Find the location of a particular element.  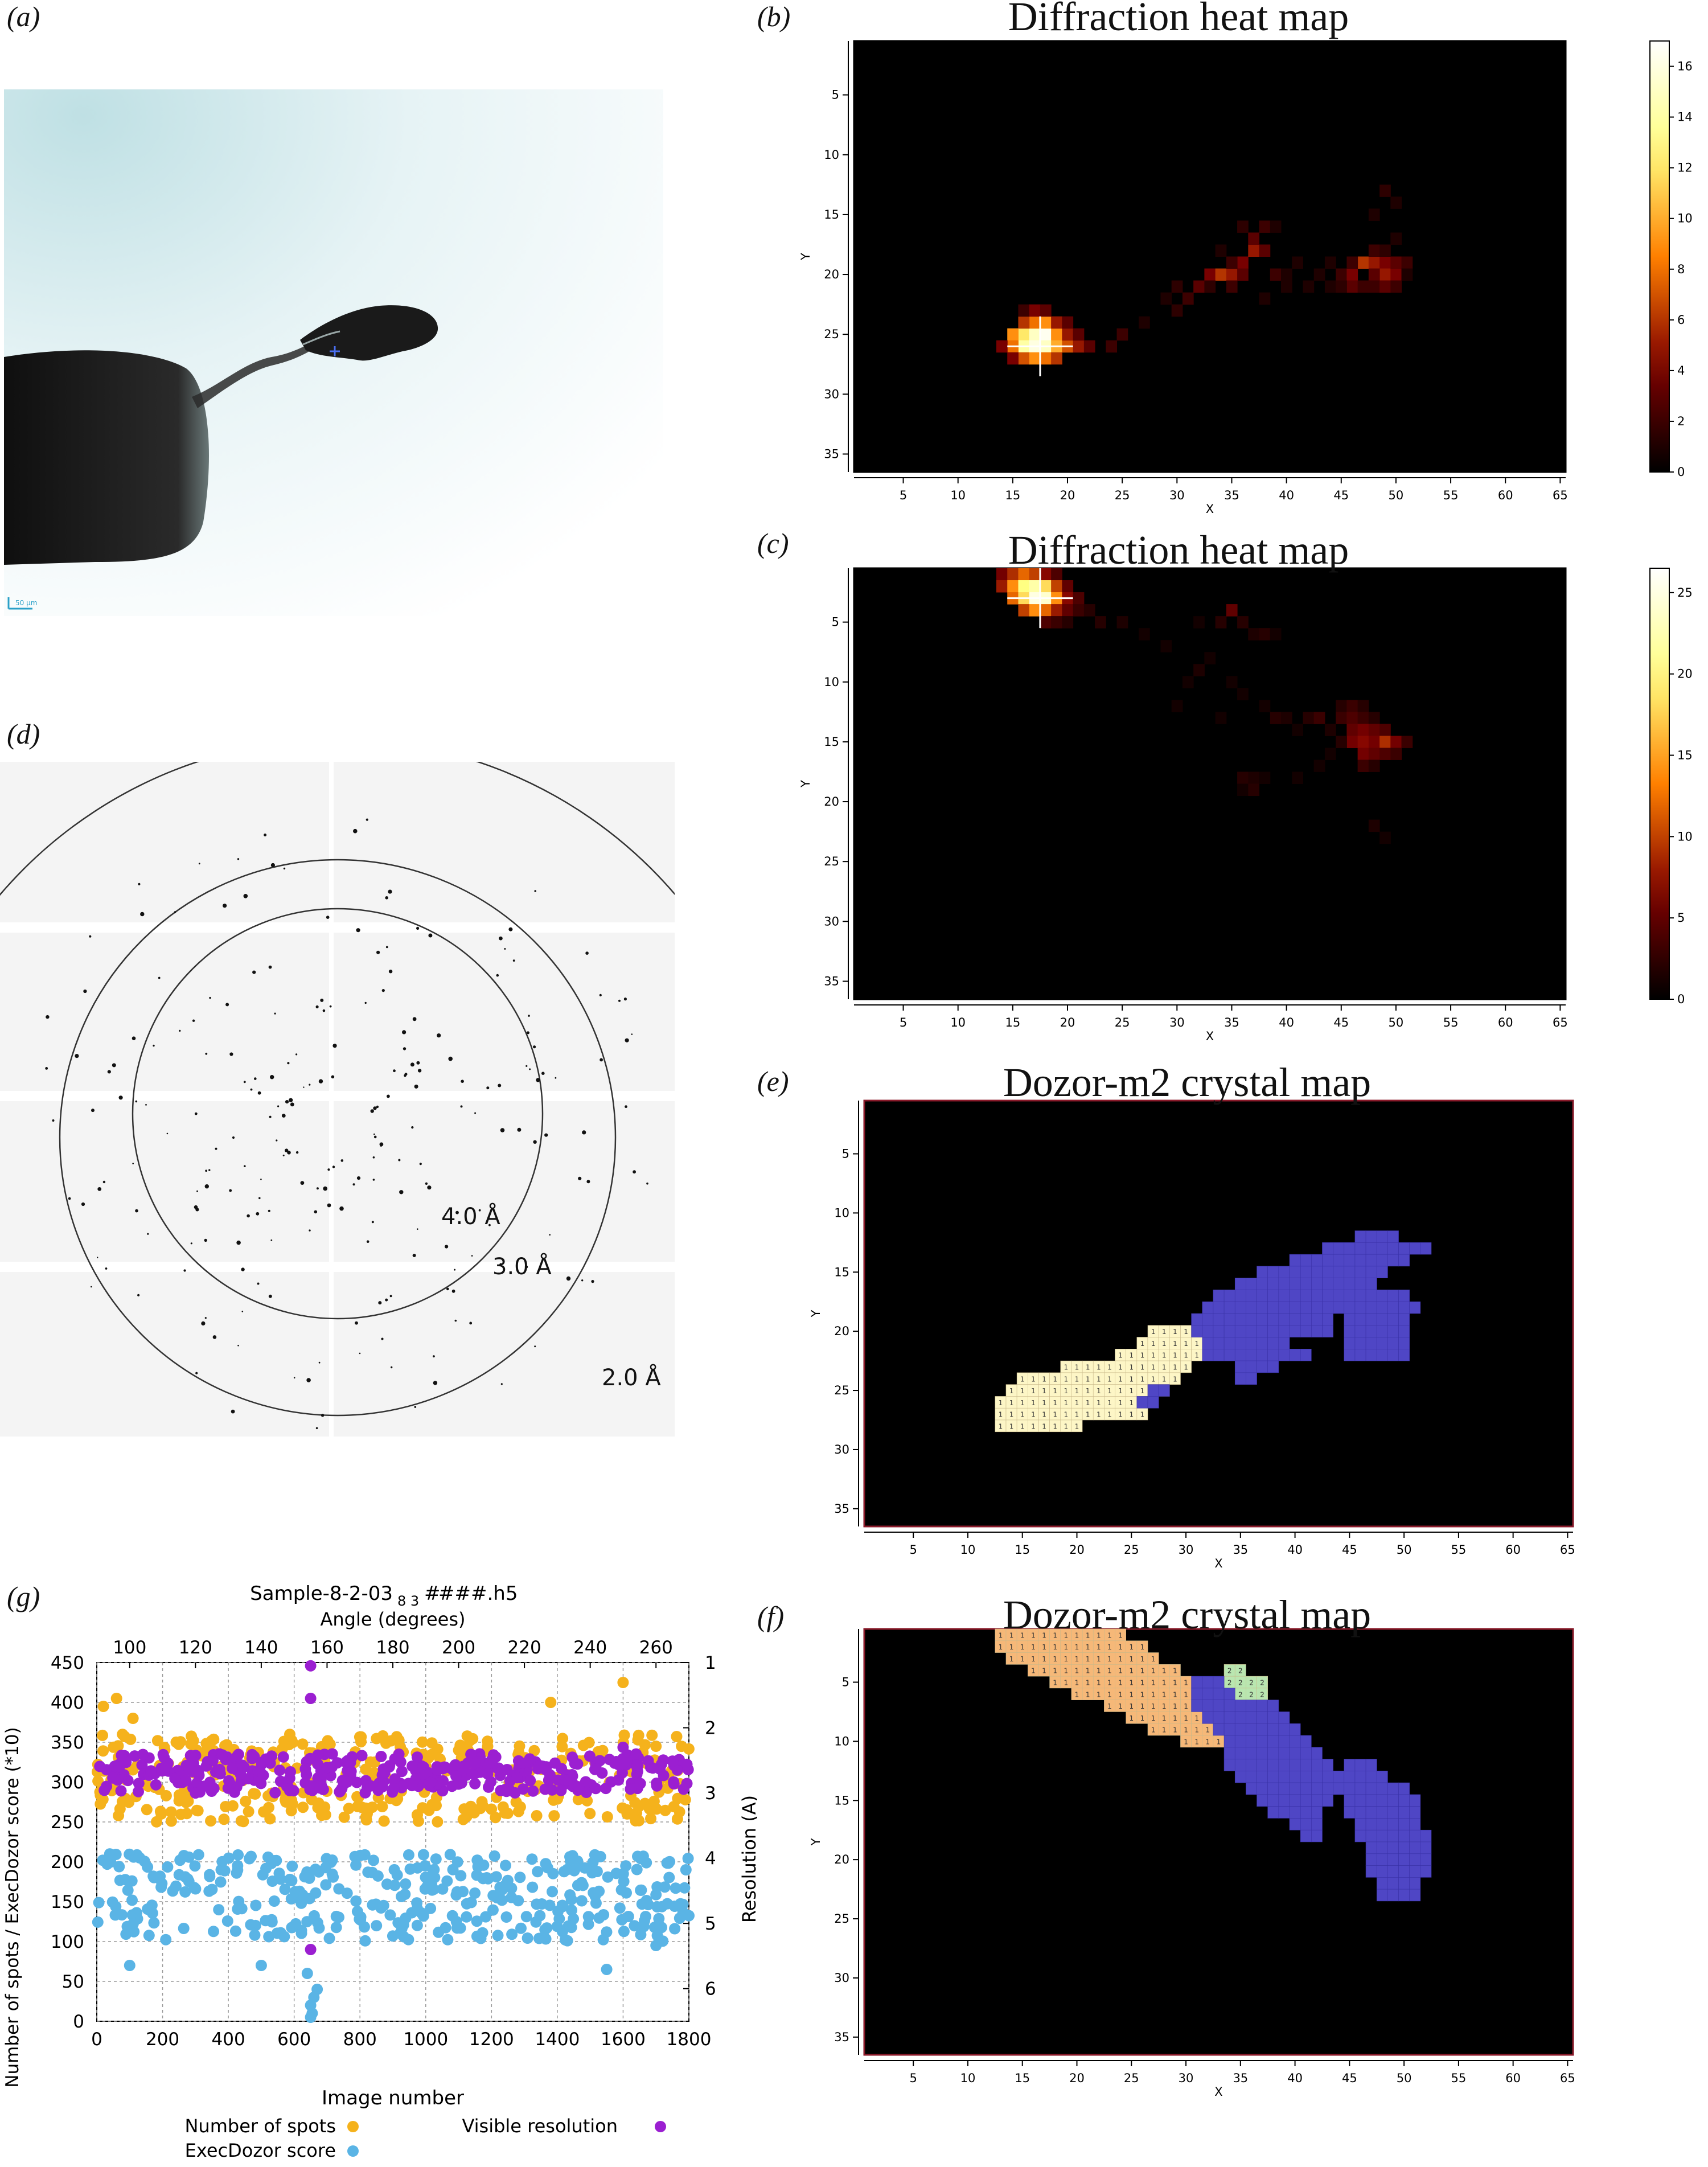

colorbar-tick-label: 8 is located at coordinates (1681, 269).